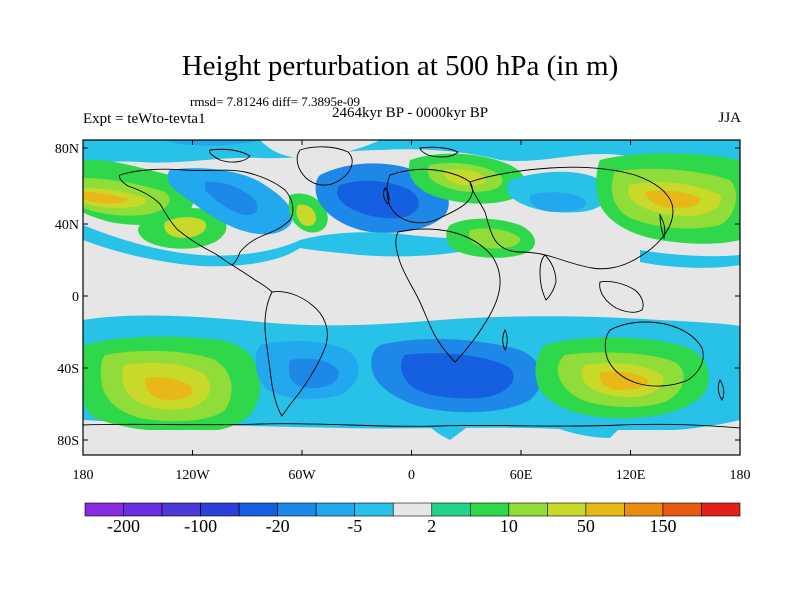 The image size is (800, 600). Describe the element at coordinates (67, 225) in the screenshot. I see `lat-label: 40N` at that location.